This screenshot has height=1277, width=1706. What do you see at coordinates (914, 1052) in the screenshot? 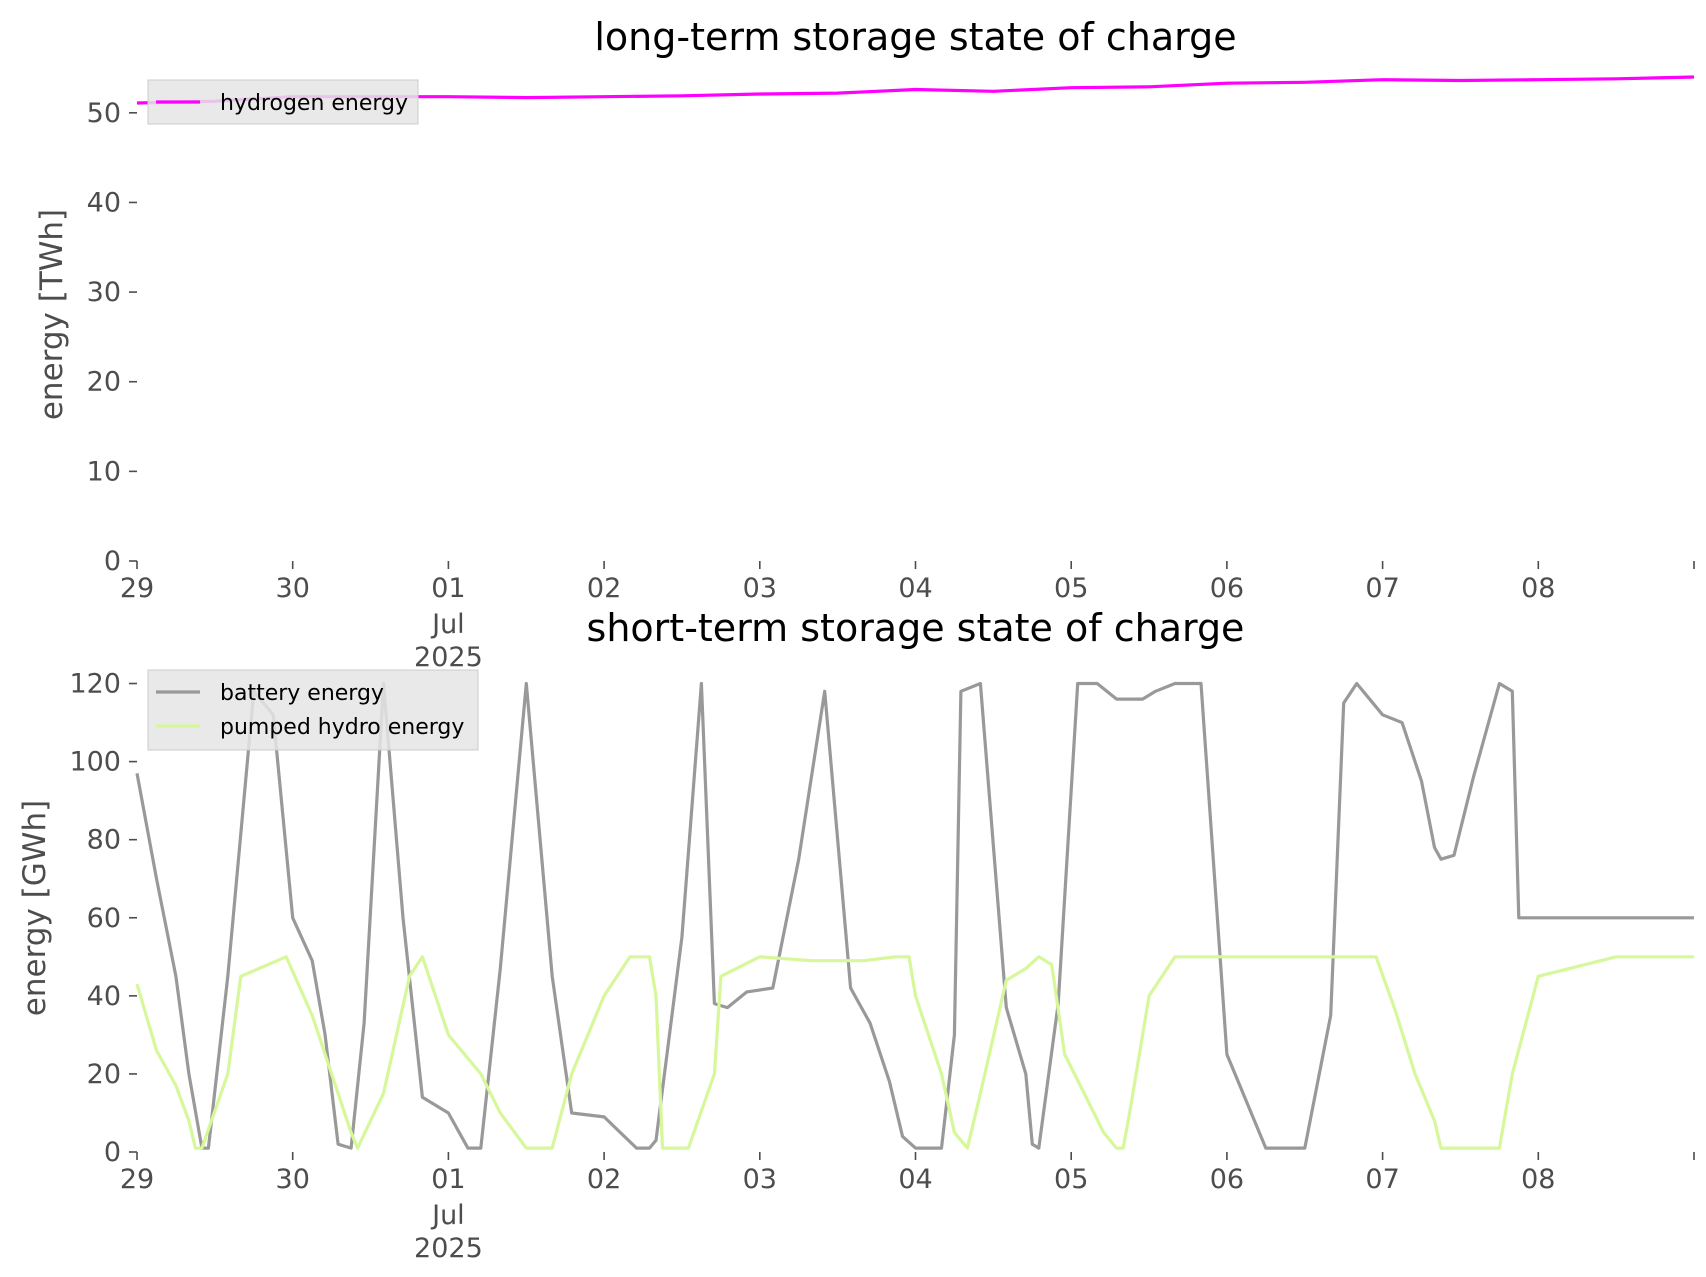
I see `series-line-pumped-hydro-energy` at bounding box center [914, 1052].